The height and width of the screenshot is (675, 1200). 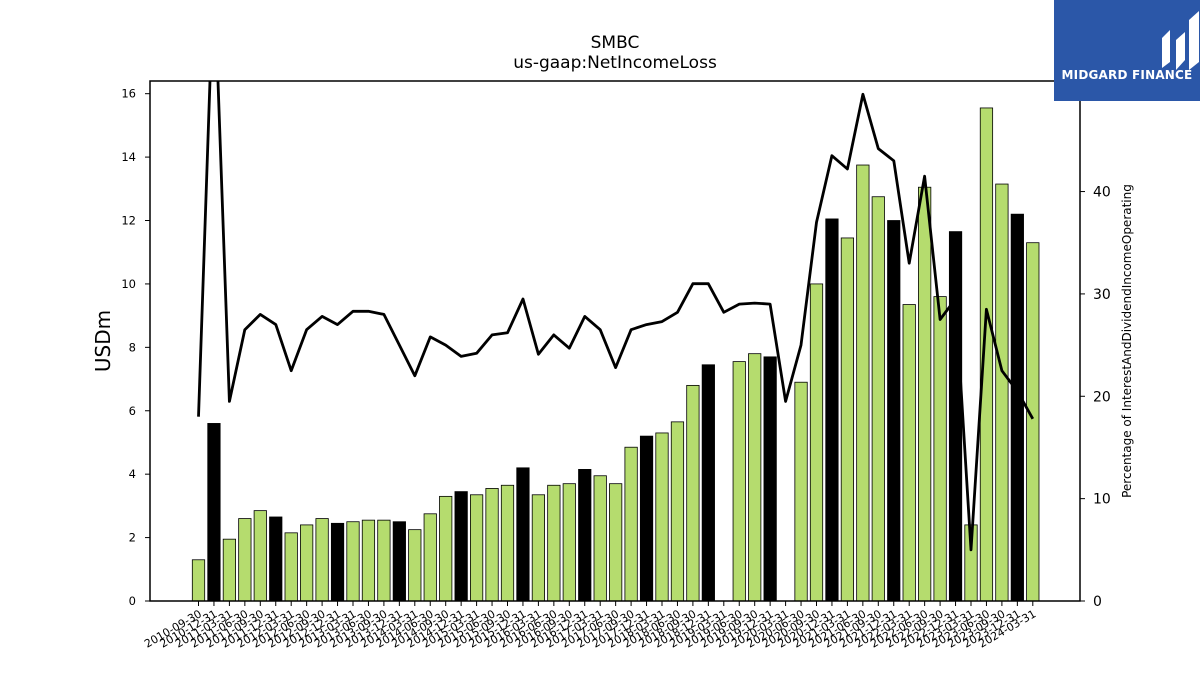 What do you see at coordinates (1180, 40) in the screenshot?
I see `midgard-logo-icon` at bounding box center [1180, 40].